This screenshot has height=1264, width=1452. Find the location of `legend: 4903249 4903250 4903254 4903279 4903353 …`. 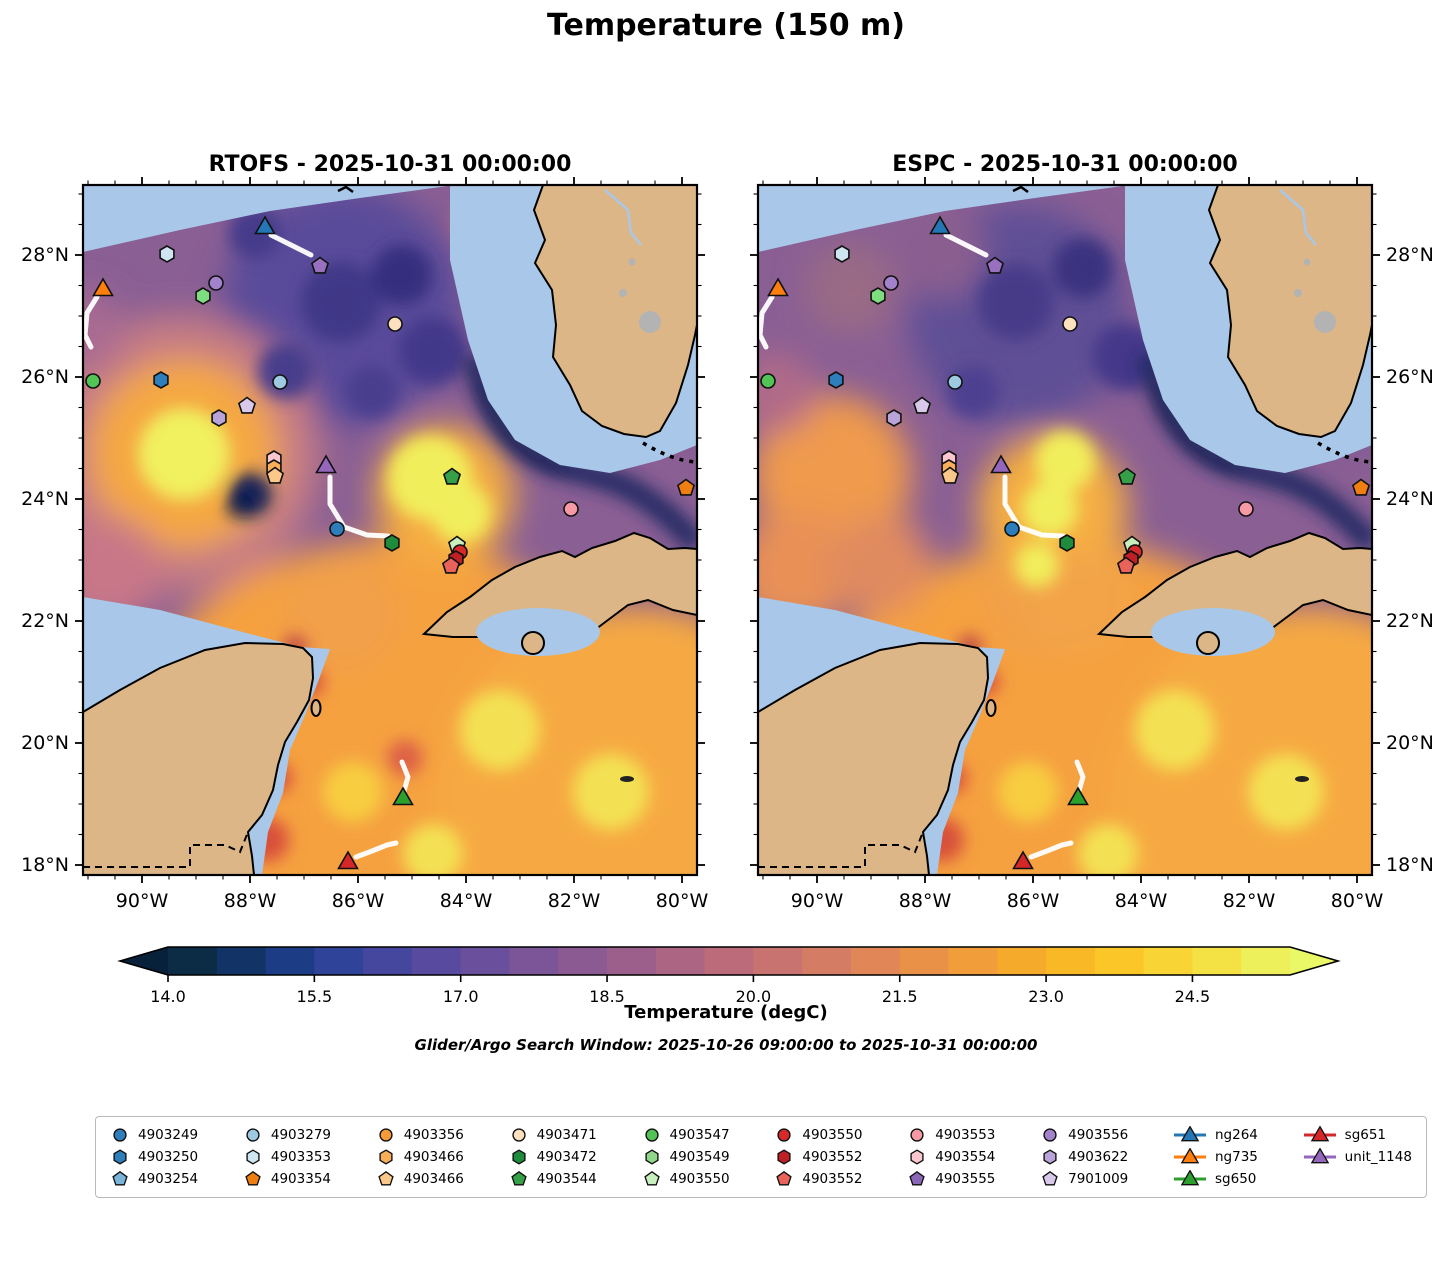

legend: 4903249 4903250 4903254 4903279 4903353 … is located at coordinates (761, 1157).